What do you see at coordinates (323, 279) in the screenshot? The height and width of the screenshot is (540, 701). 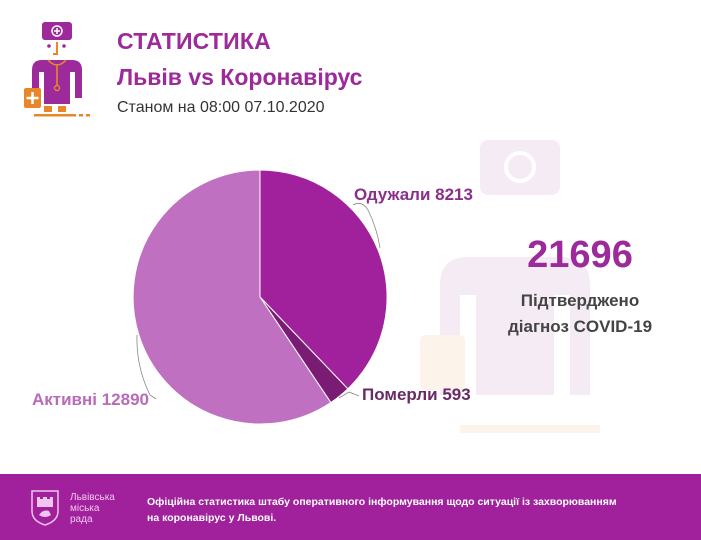 I see `slice-recovered` at bounding box center [323, 279].